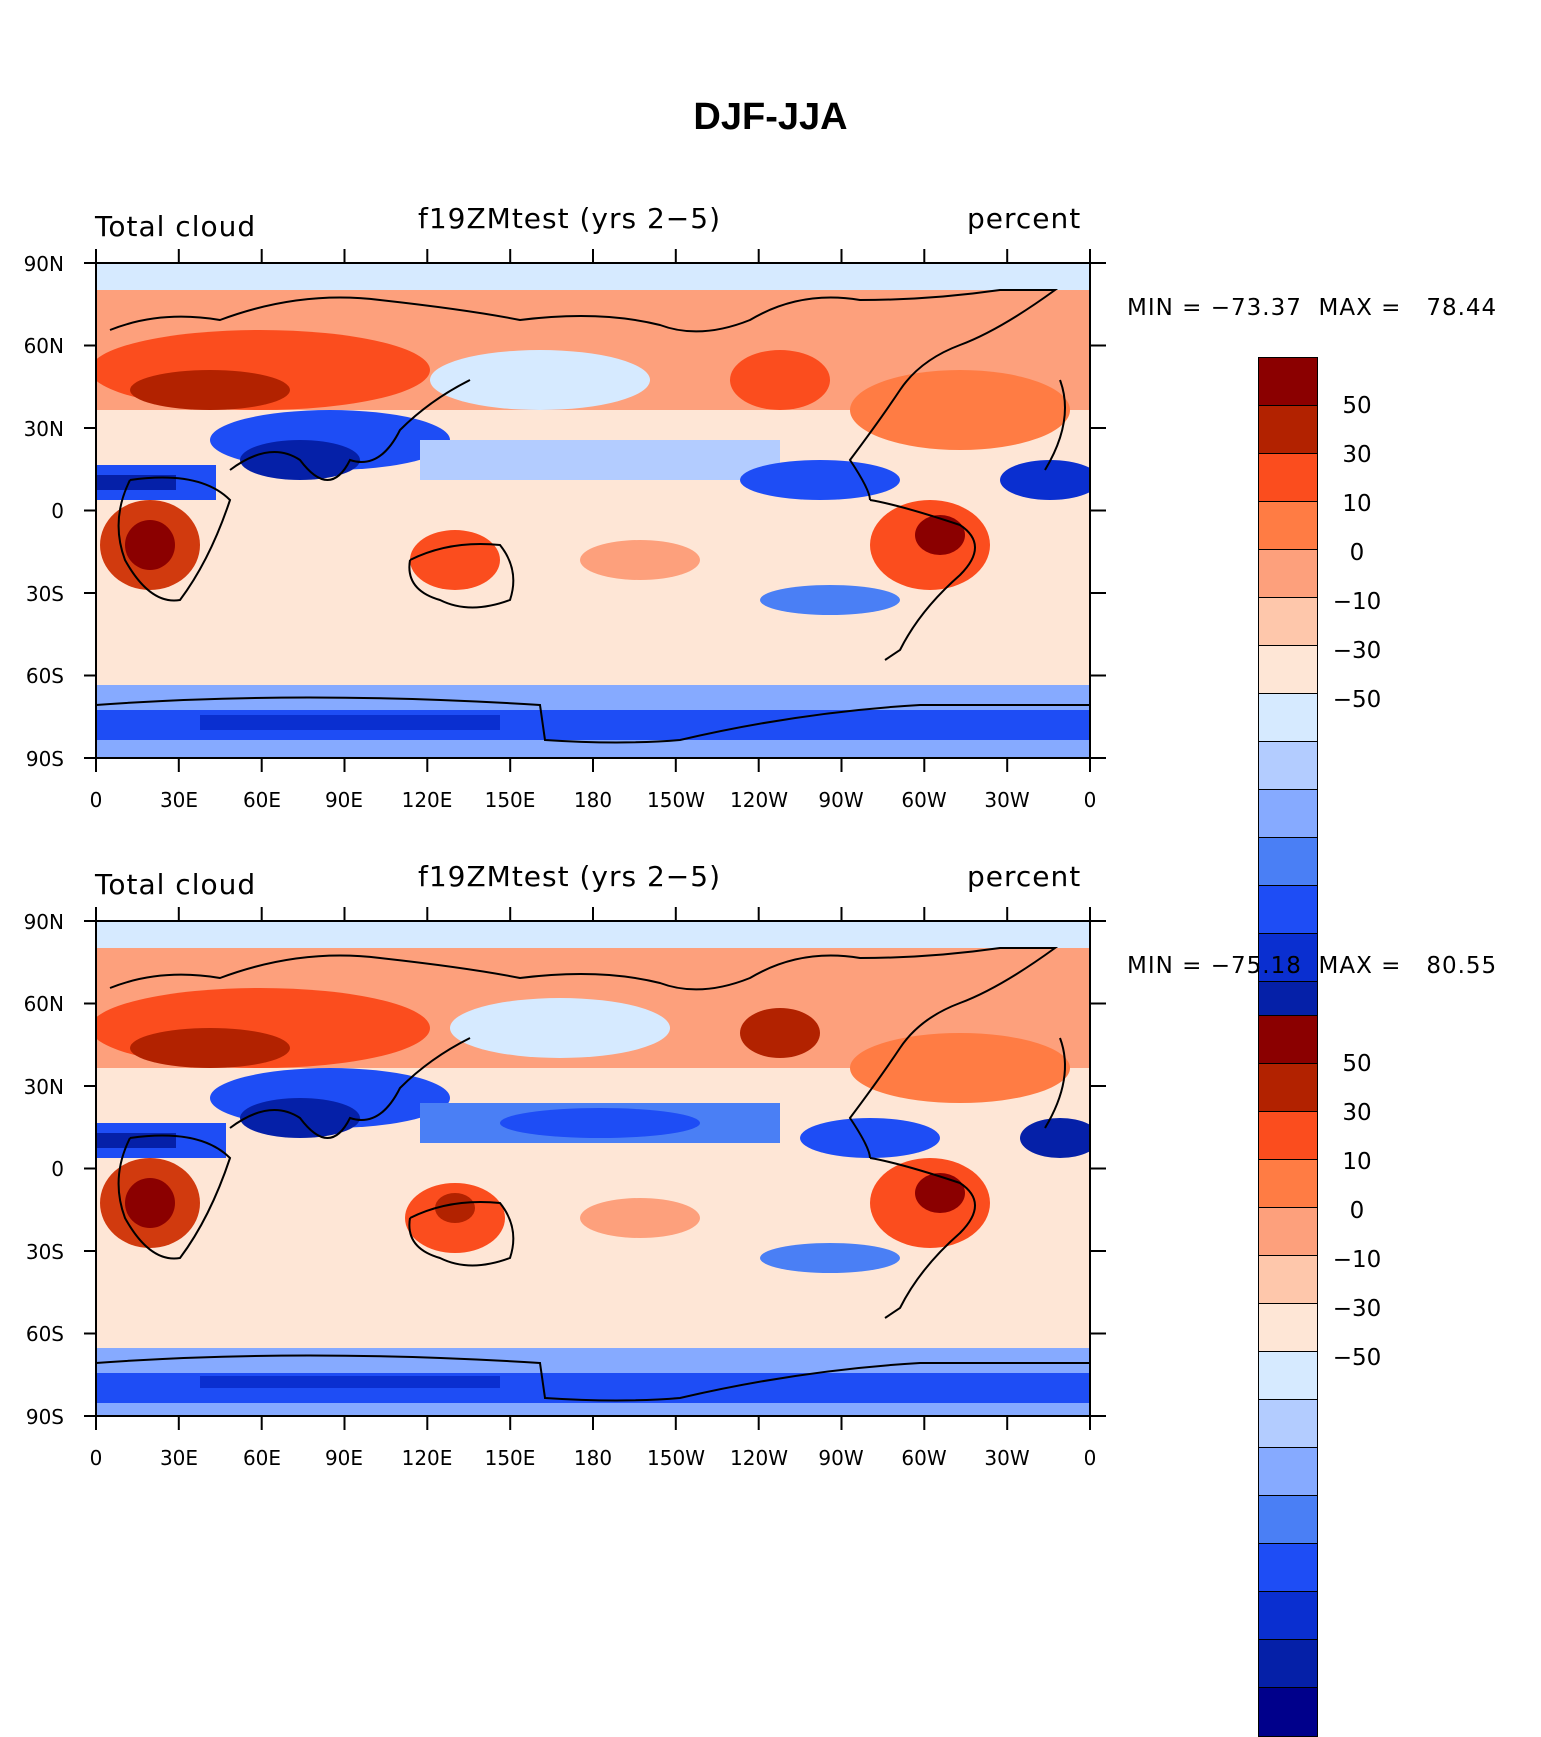 The image size is (1541, 1737). What do you see at coordinates (262, 1458) in the screenshot?
I see `x-tick-label: 60E` at bounding box center [262, 1458].